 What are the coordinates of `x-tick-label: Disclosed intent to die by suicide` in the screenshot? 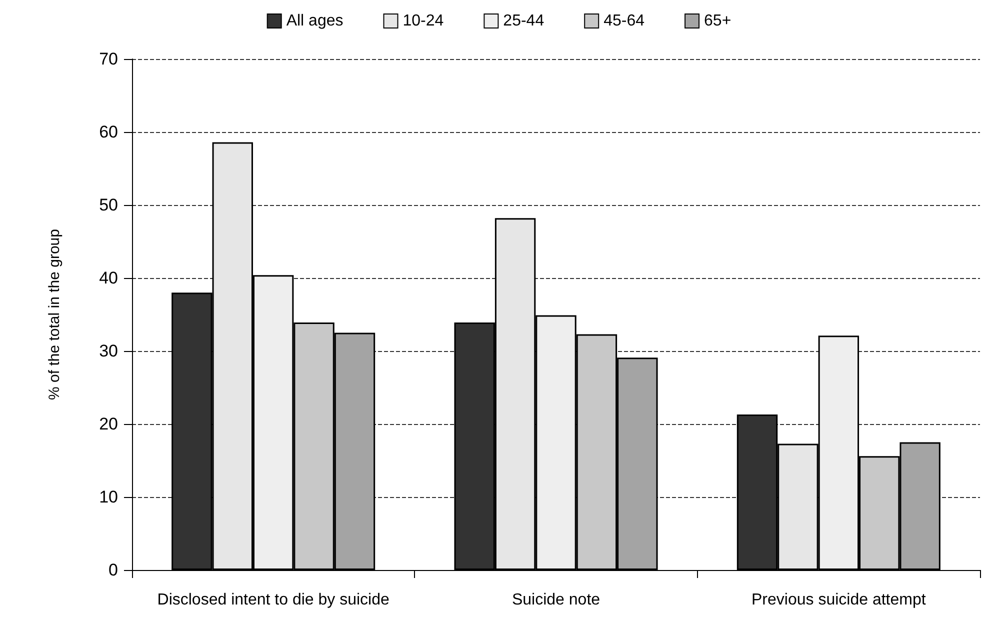 It's located at (273, 600).